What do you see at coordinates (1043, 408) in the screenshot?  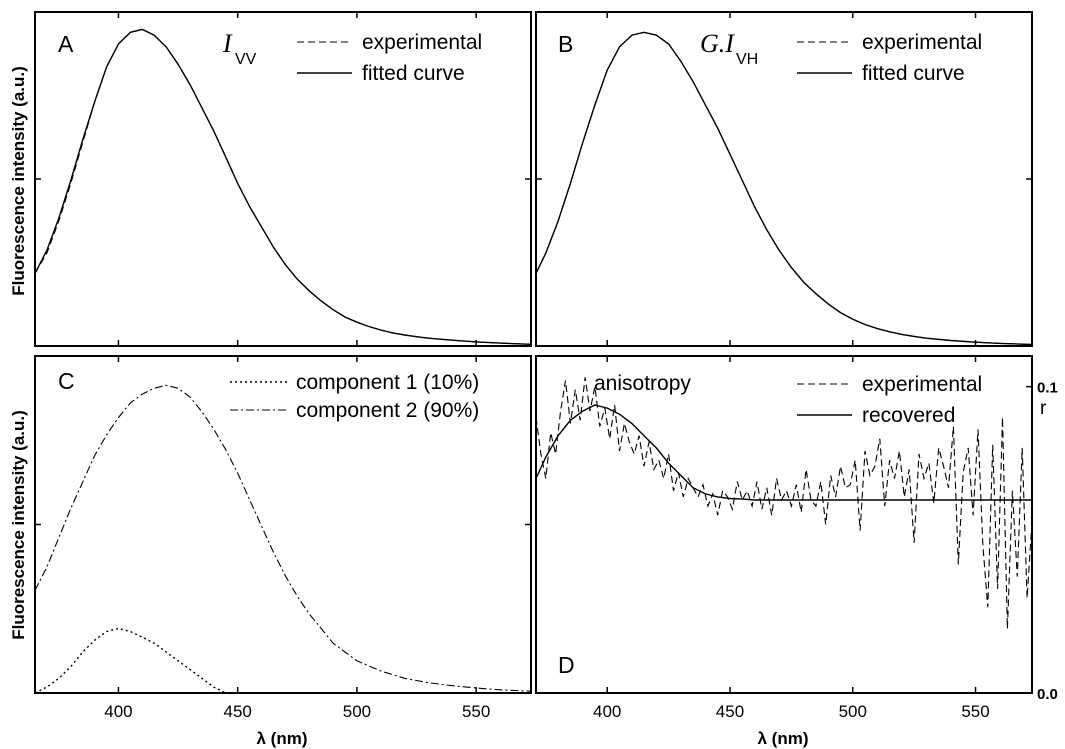 I see `y2-axis-label: r` at bounding box center [1043, 408].